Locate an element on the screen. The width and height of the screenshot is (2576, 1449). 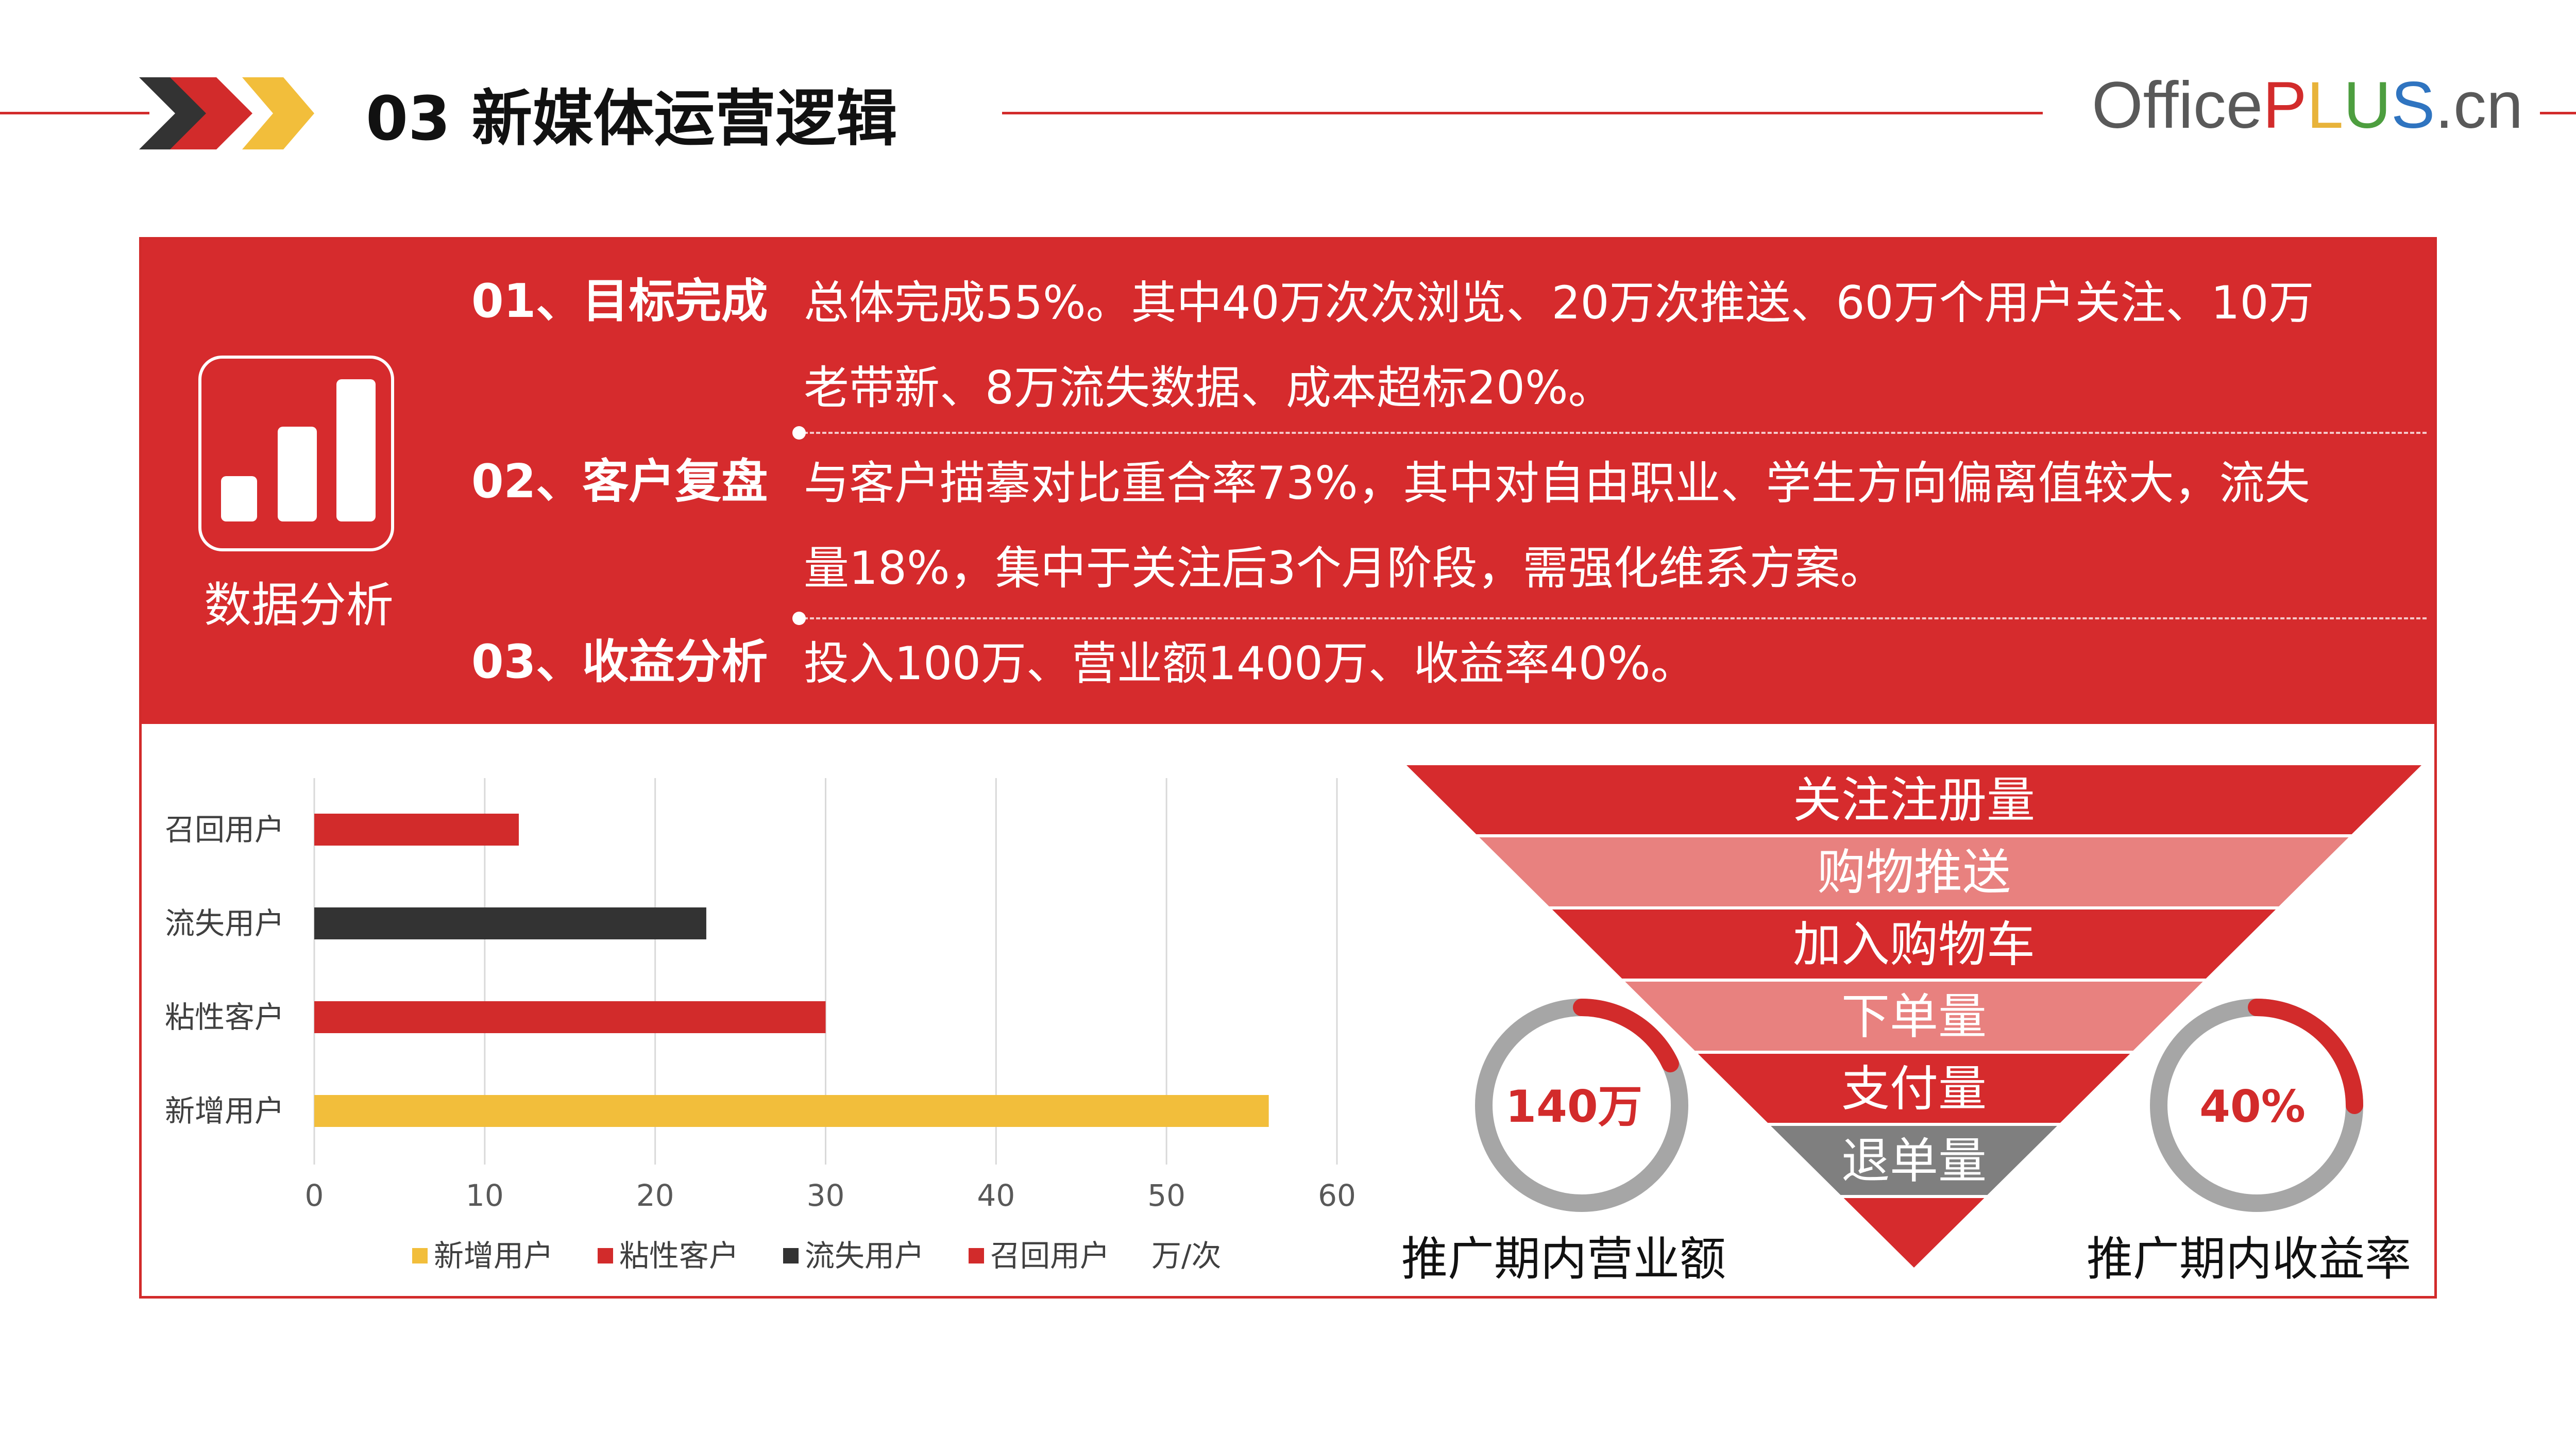
row-text-line: 总体完成55%。其中40万次次浏览、20万次推送、60万个用户关注、10万 is located at coordinates (1559, 302).